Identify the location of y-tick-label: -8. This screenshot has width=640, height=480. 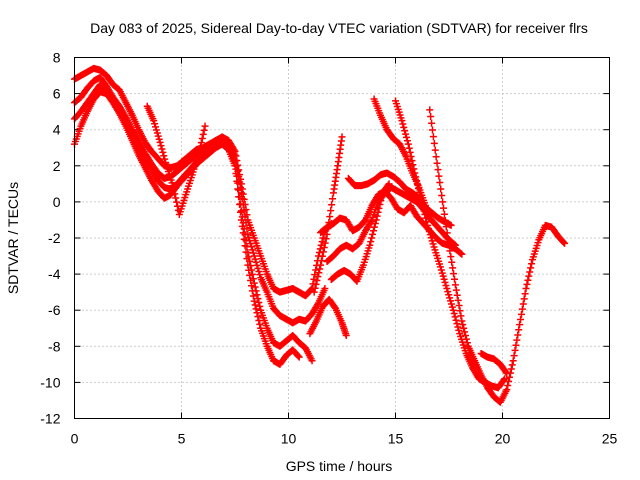
(54, 346).